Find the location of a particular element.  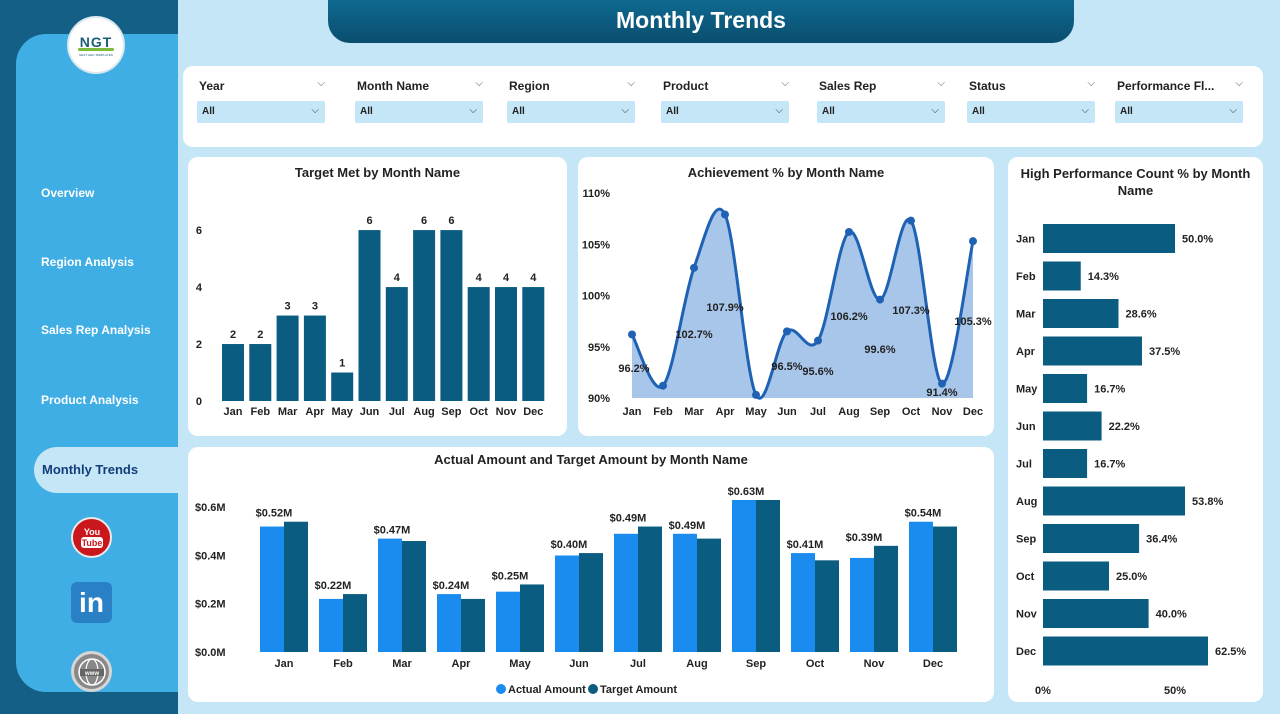

chart-title: Achievement % by Month Name is located at coordinates (786, 172).